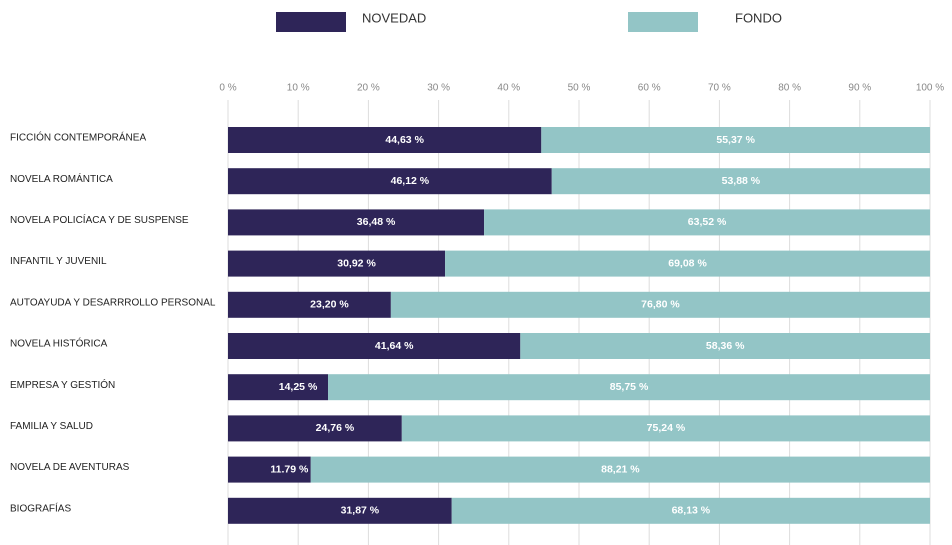 The width and height of the screenshot is (952, 545). Describe the element at coordinates (356, 263) in the screenshot. I see `value-label: 30,92 %` at that location.